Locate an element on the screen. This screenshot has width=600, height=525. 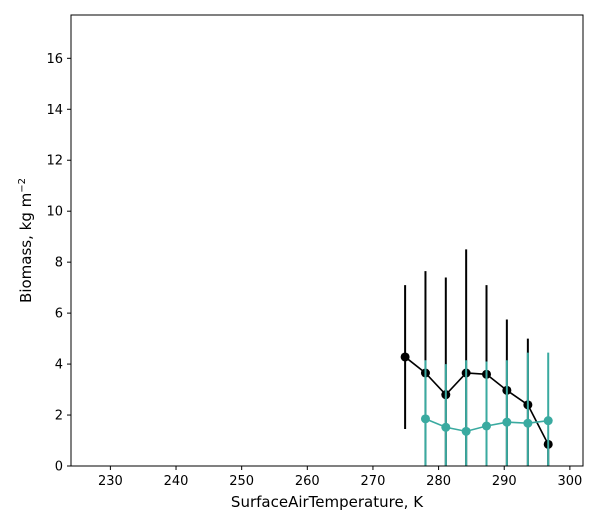
y-axis: 0 2 4 6 8 10 12 14 16 is located at coordinates (58, 263).